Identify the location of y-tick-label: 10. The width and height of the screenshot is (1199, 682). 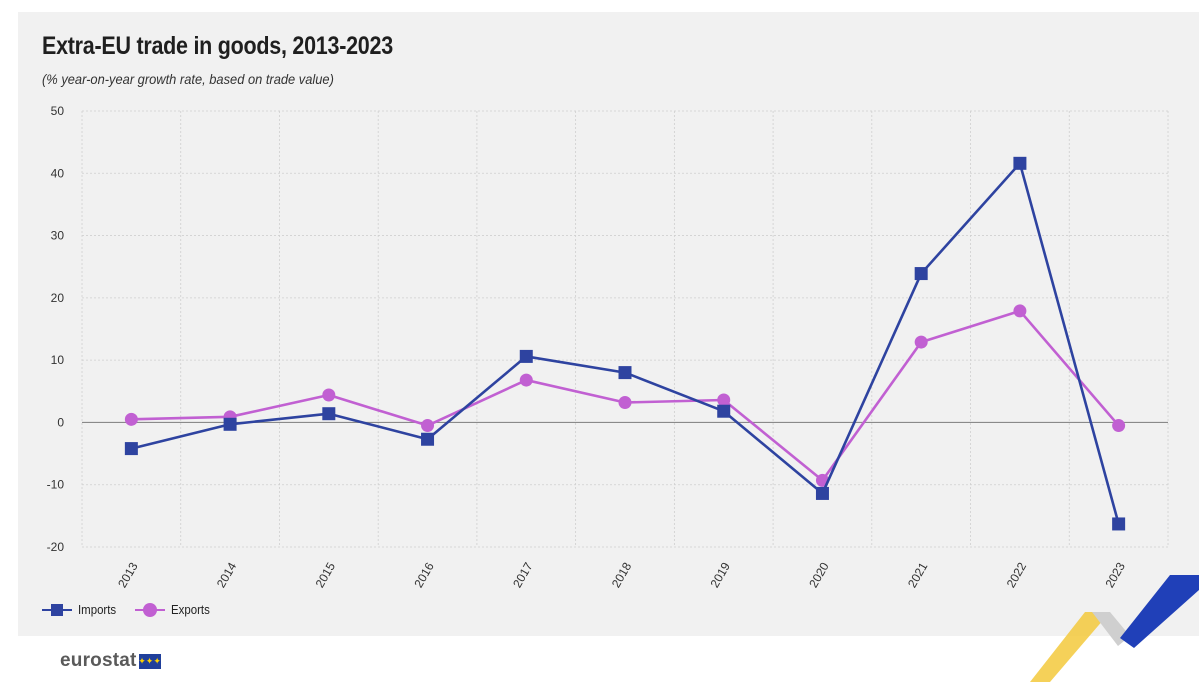
(58, 360).